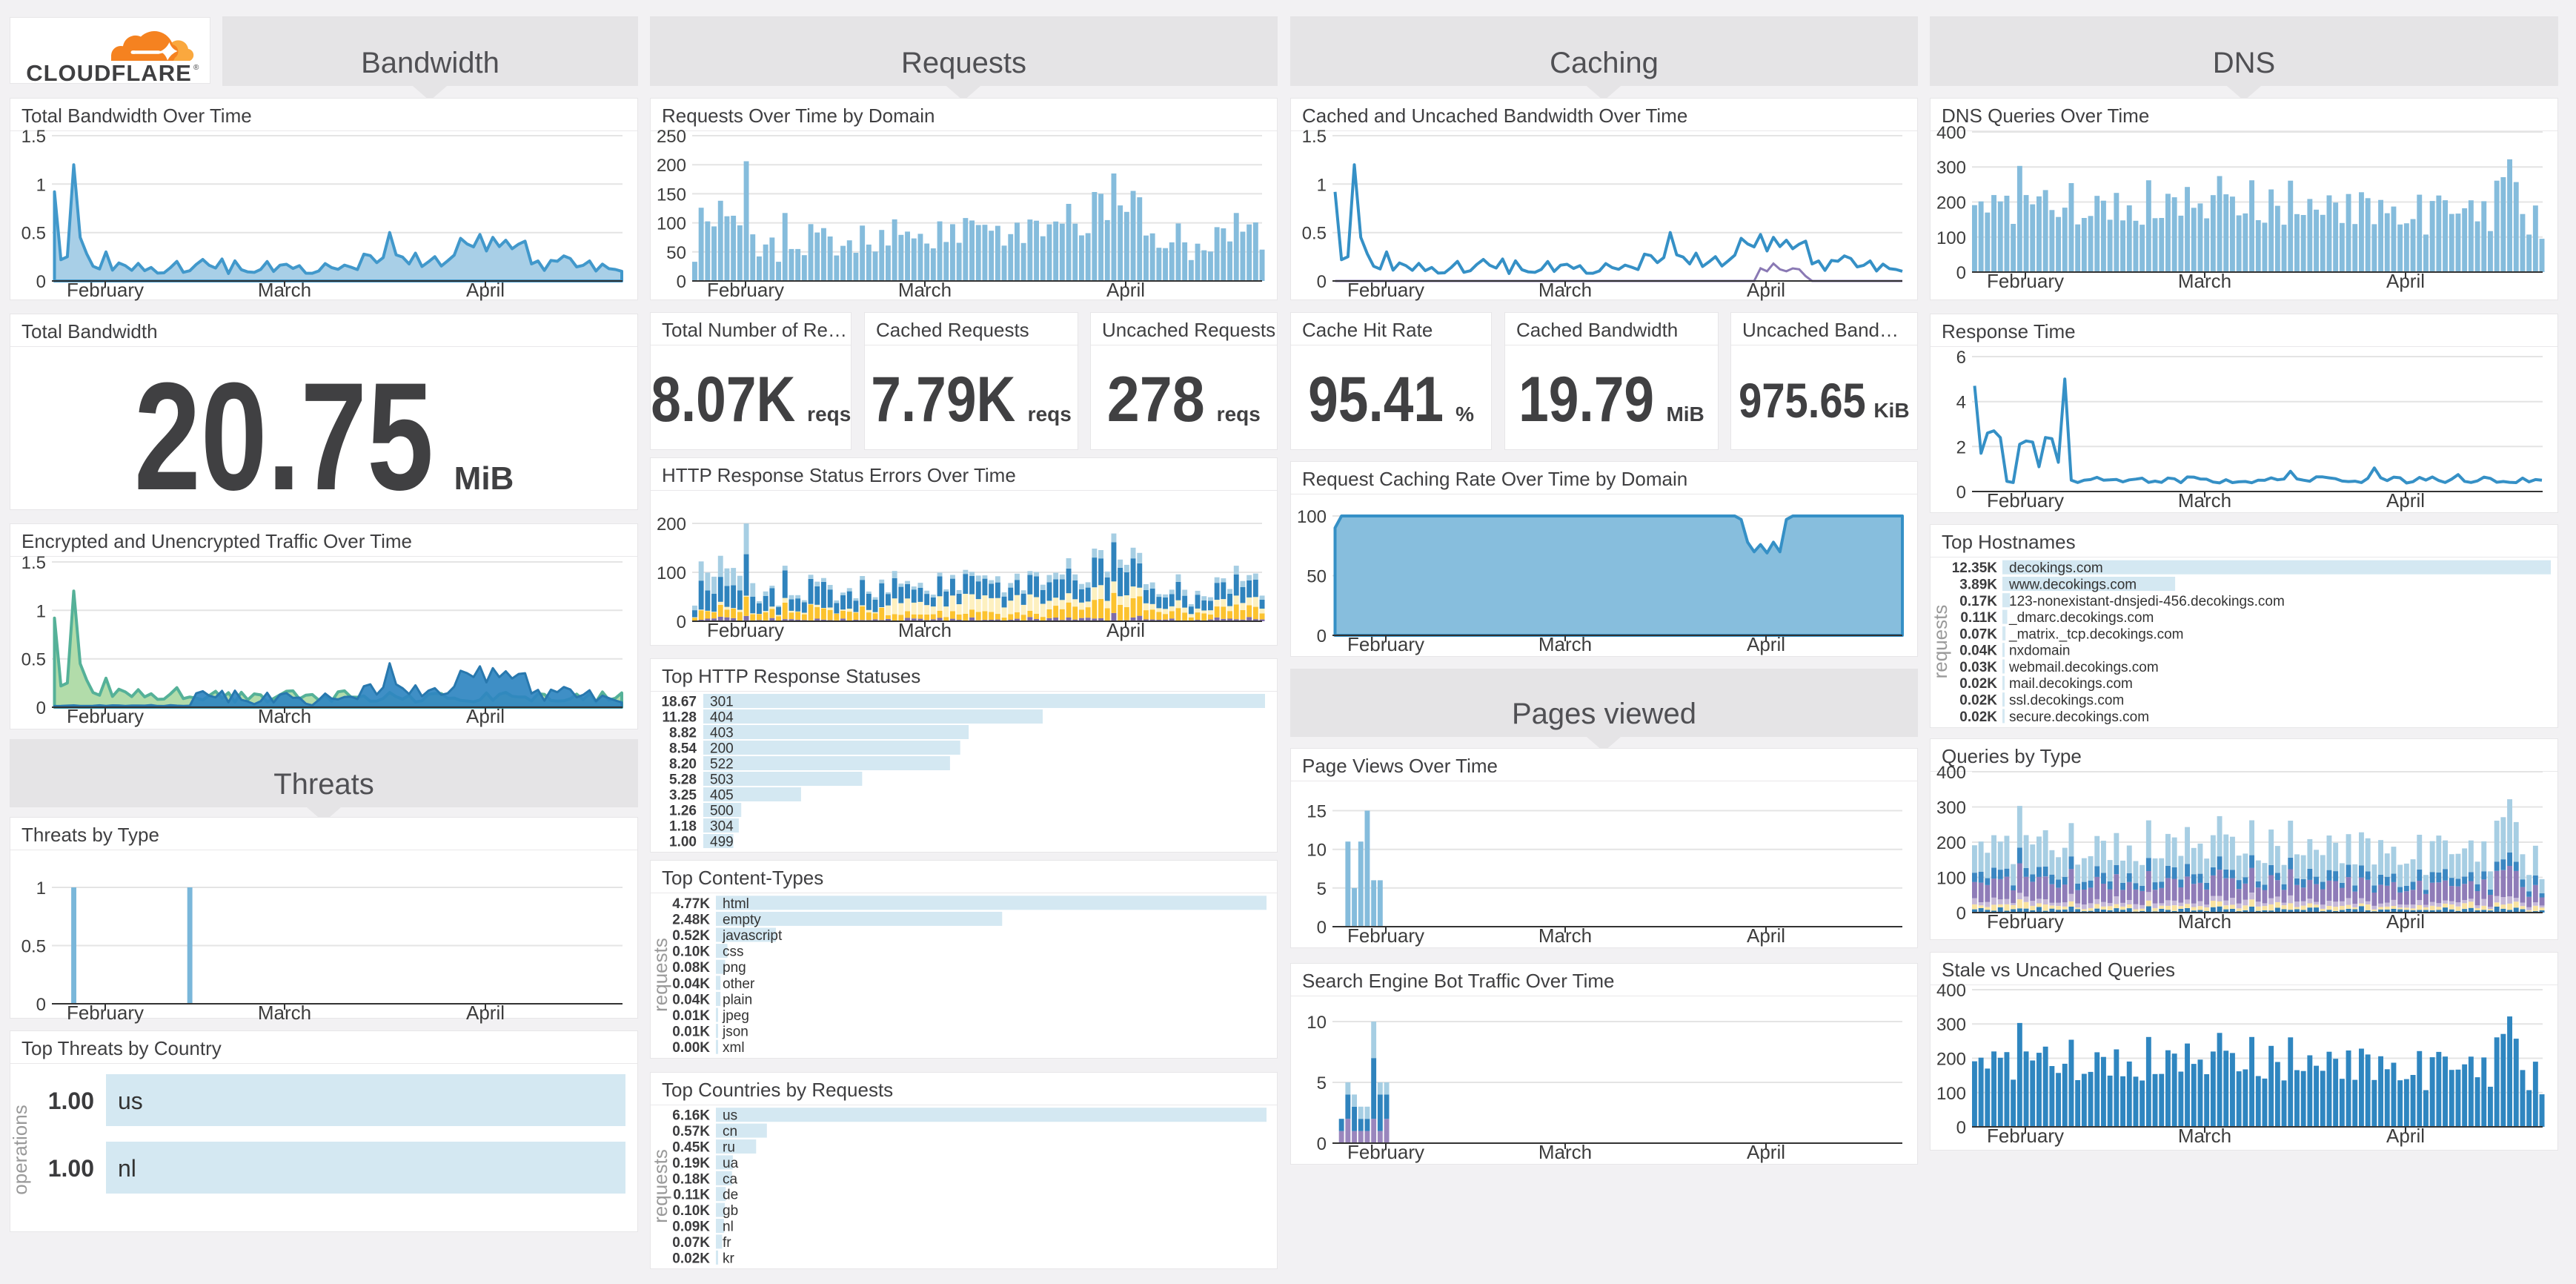 The image size is (2576, 1284). I want to click on svg-text: 503, so click(722, 780).